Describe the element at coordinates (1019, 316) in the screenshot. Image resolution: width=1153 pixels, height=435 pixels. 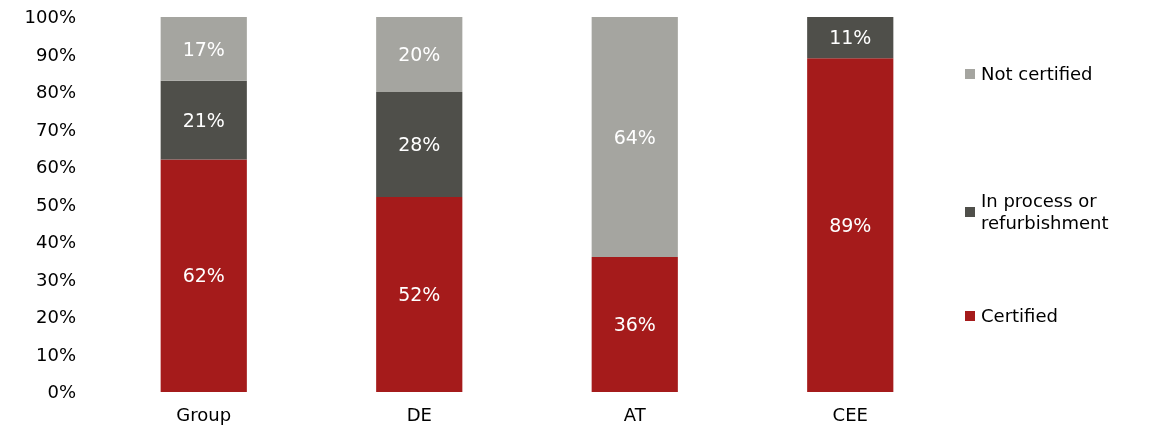
I see `legend-label: Certified` at that location.